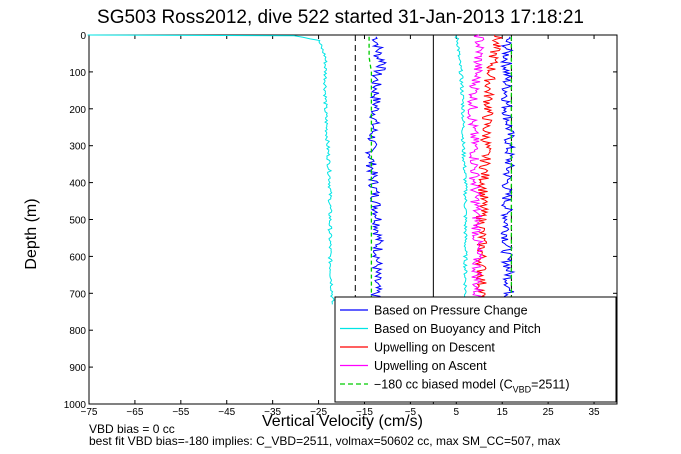 The width and height of the screenshot is (681, 454). What do you see at coordinates (180, 412) in the screenshot?
I see `x-tick-label: −55` at bounding box center [180, 412].